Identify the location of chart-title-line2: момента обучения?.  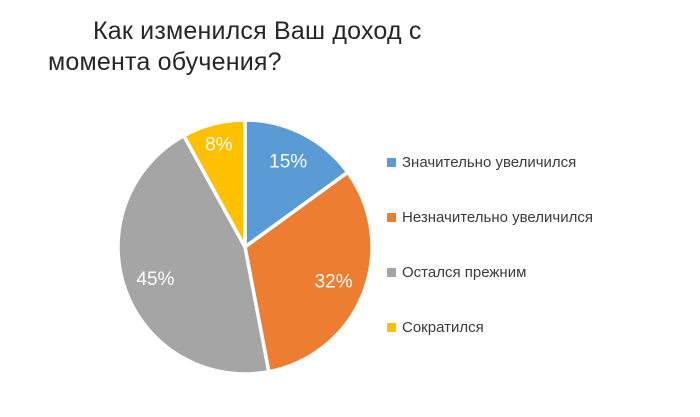
(165, 62).